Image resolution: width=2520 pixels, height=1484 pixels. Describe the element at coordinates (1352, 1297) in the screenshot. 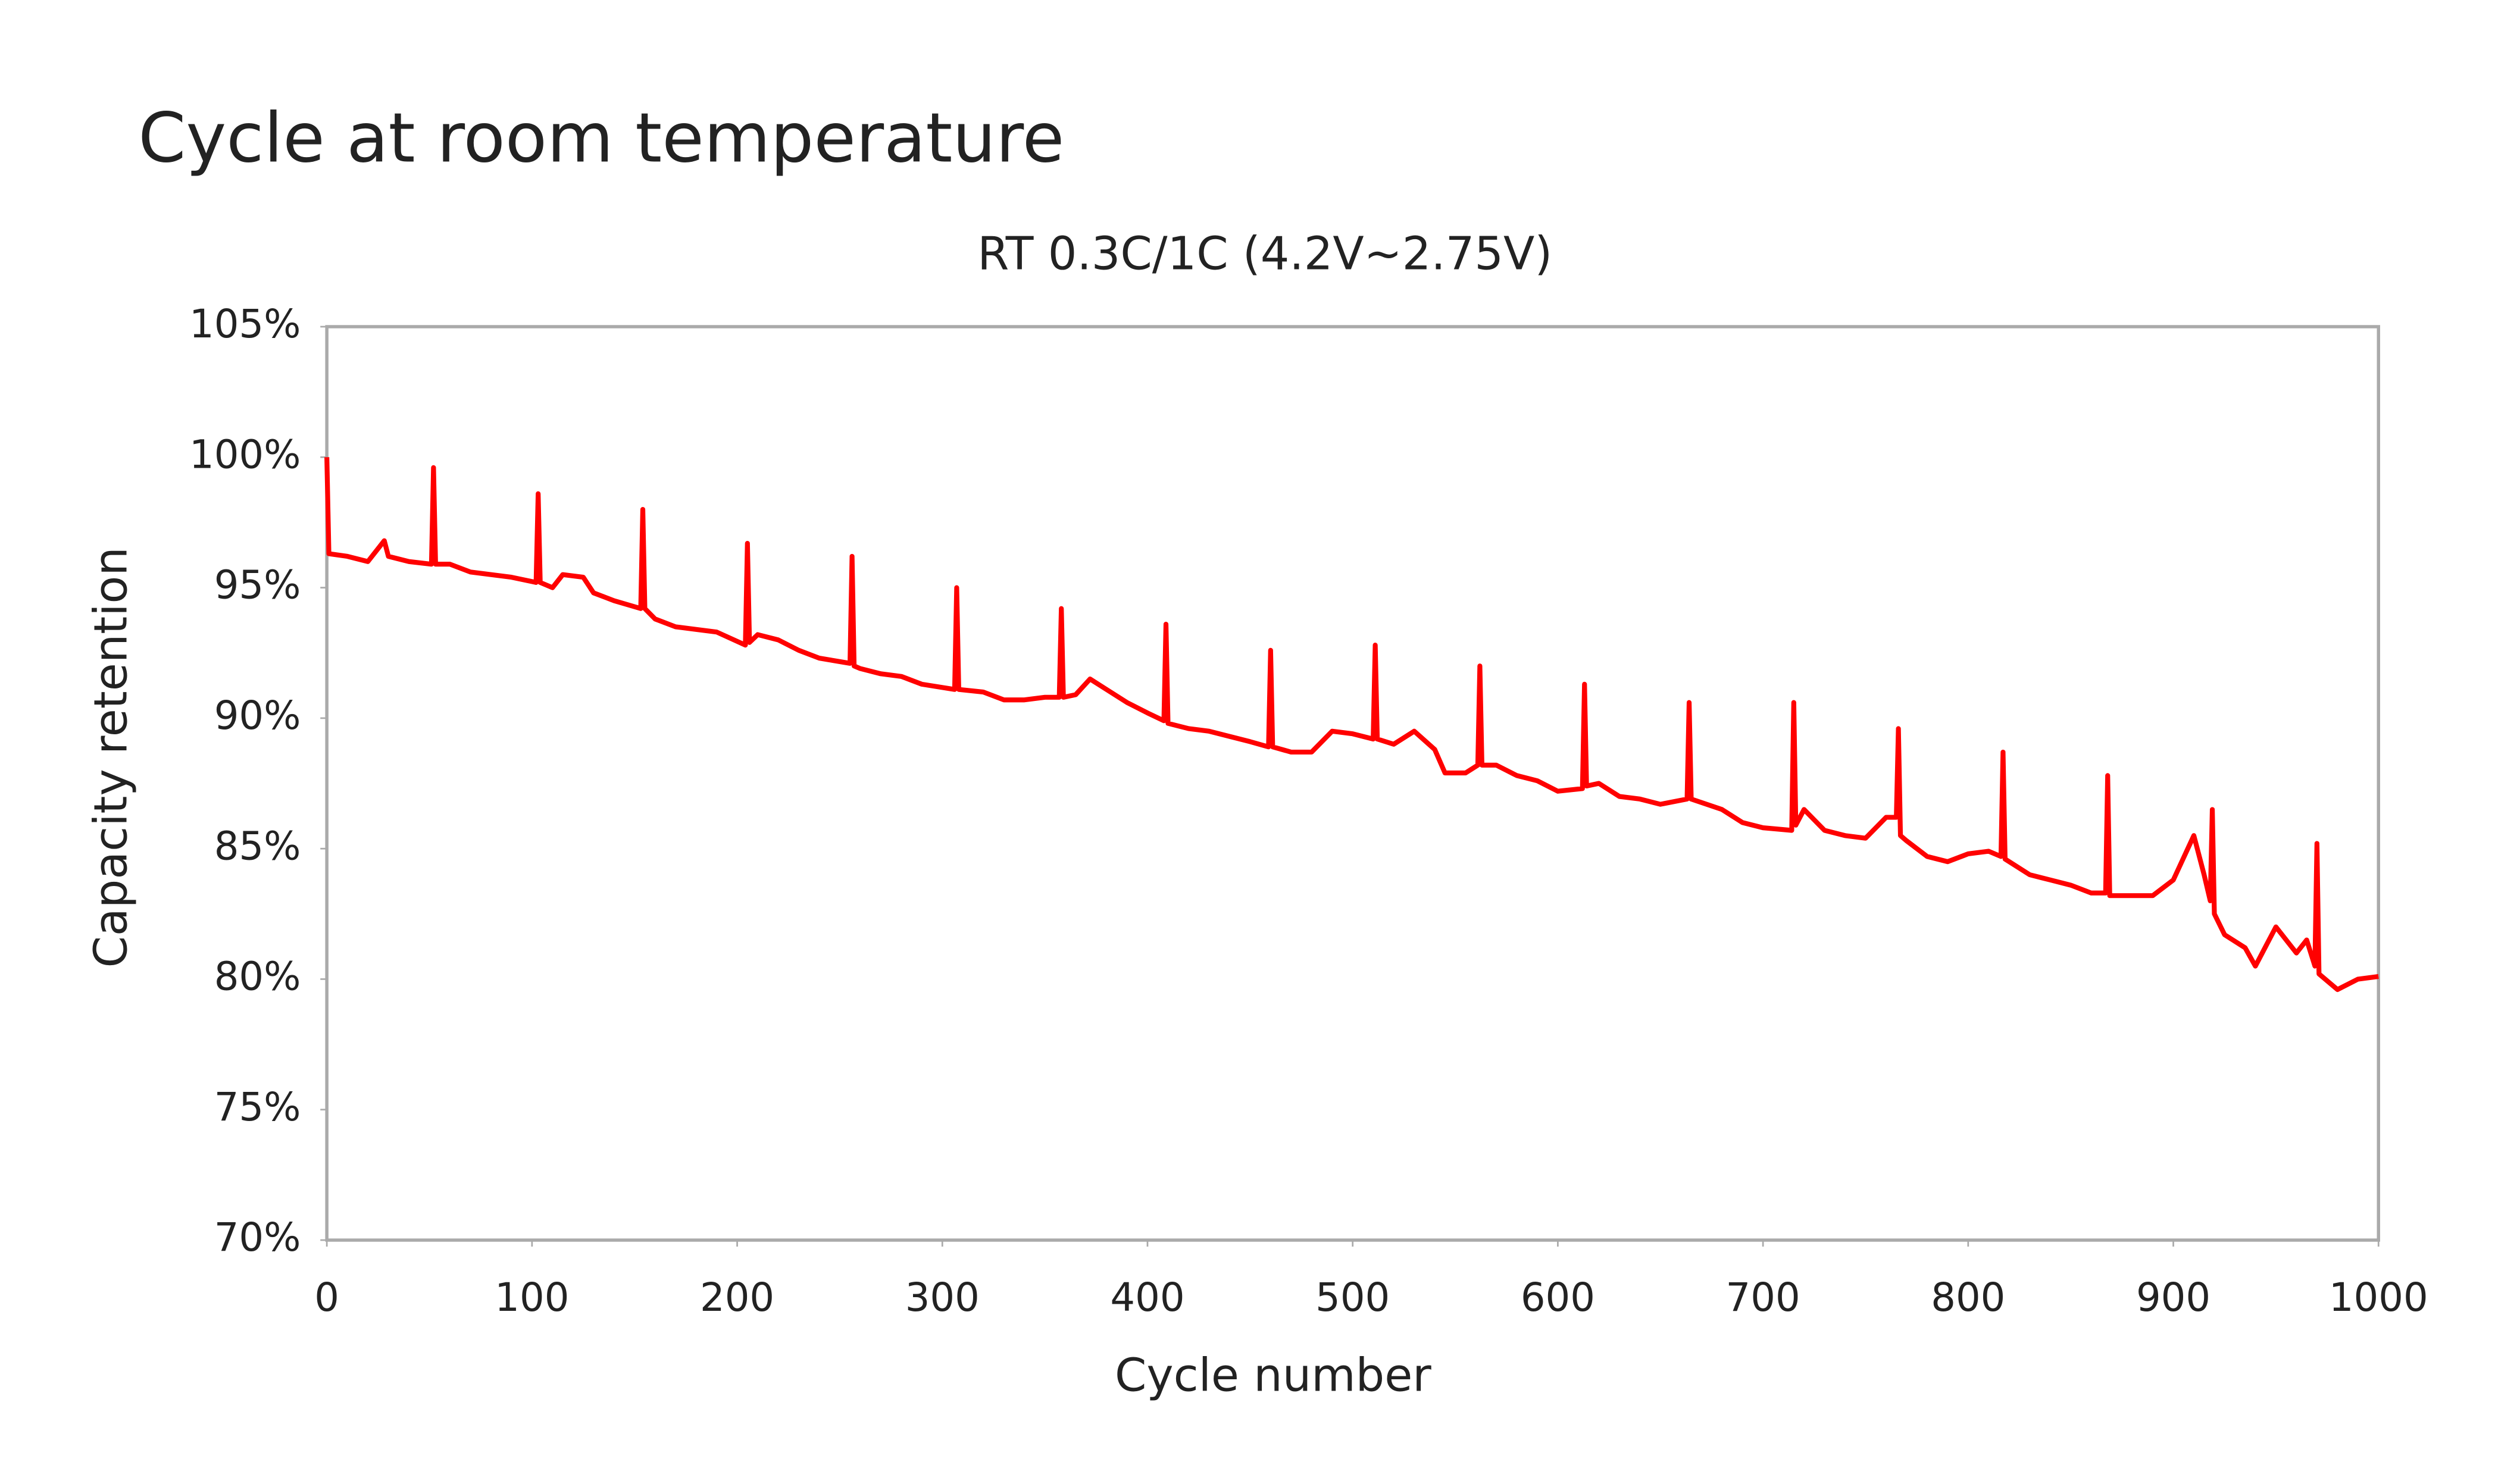

I see `x-tick-label: 500` at that location.